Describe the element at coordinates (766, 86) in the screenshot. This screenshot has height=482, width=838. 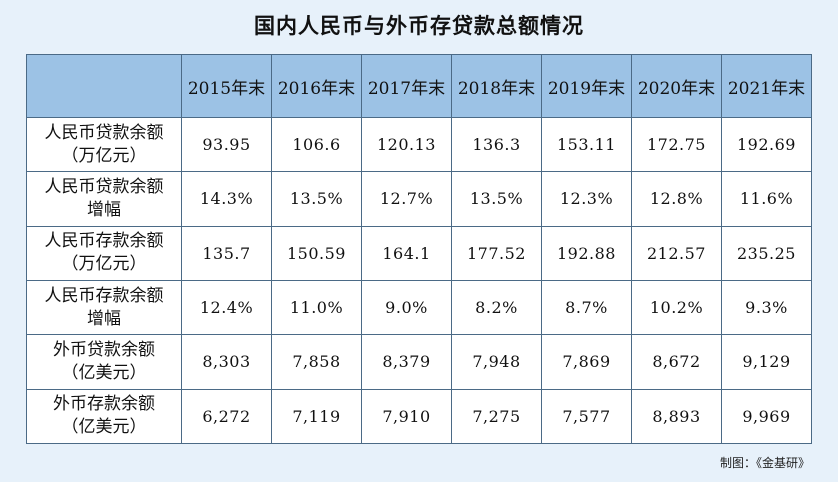
I see `column-header: 2021年末` at that location.